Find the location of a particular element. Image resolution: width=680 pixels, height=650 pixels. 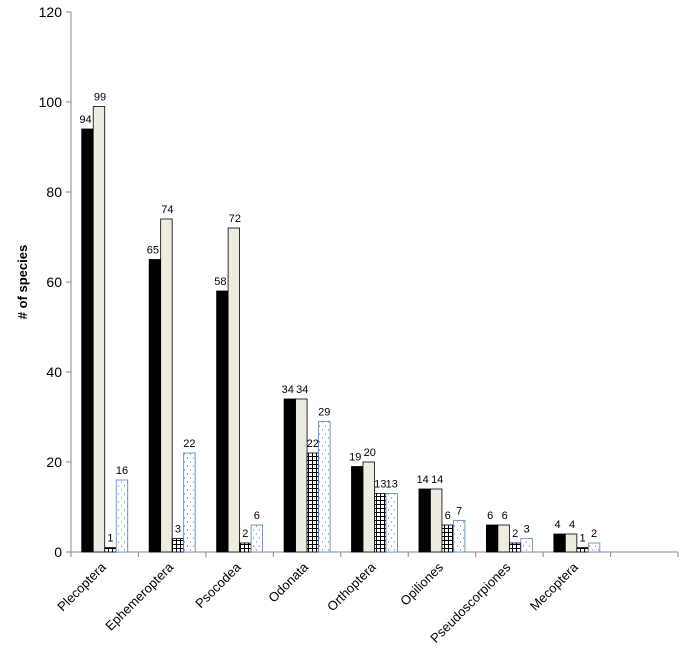

data-label: 16 is located at coordinates (122, 471).